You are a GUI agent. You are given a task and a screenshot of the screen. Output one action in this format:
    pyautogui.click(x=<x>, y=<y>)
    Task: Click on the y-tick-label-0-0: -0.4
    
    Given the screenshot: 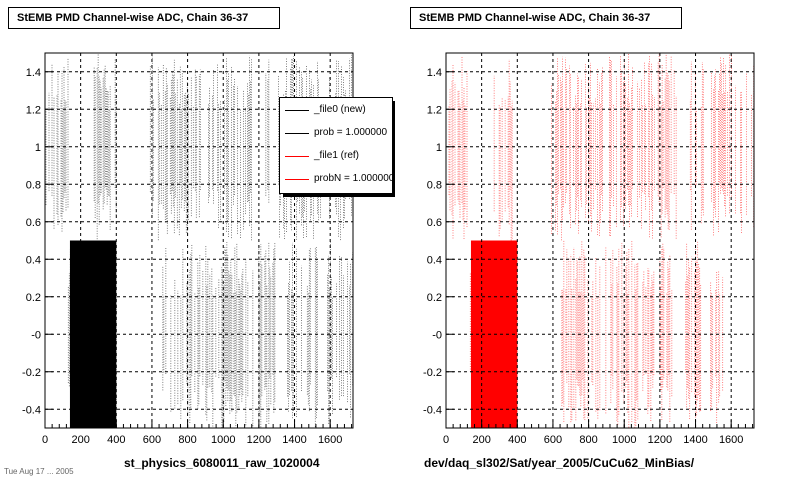 What is the action you would take?
    pyautogui.click(x=31, y=410)
    